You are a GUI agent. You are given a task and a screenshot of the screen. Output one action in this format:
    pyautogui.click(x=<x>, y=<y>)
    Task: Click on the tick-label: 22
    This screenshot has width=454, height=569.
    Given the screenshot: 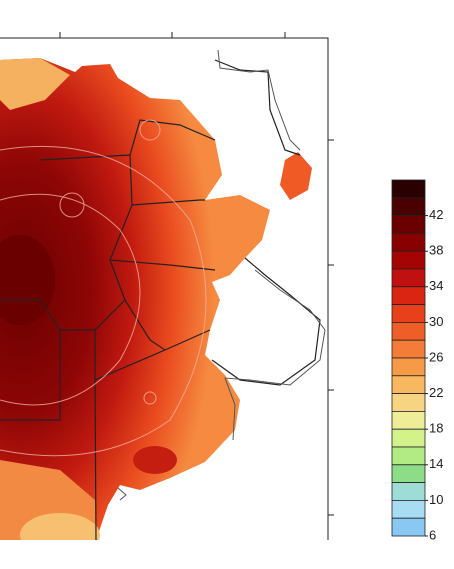 What is the action you would take?
    pyautogui.click(x=436, y=392)
    